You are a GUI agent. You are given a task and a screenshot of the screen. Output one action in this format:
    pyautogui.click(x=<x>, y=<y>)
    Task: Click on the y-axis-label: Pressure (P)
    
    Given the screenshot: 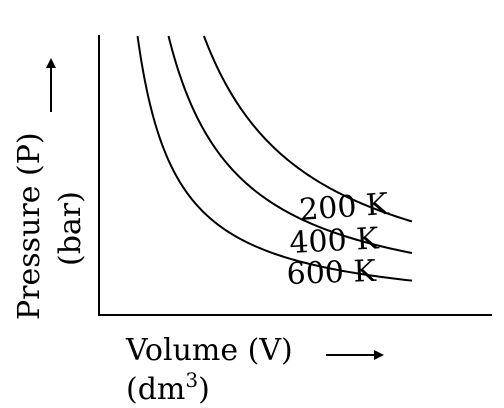 What is the action you would take?
    pyautogui.click(x=29, y=226)
    